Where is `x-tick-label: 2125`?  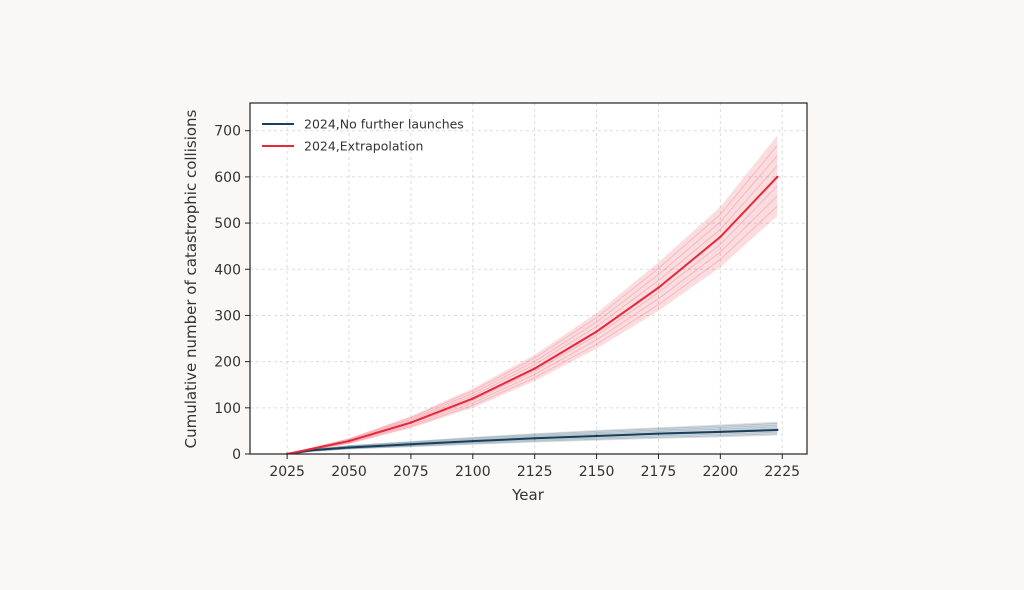 x-tick-label: 2125 is located at coordinates (535, 472).